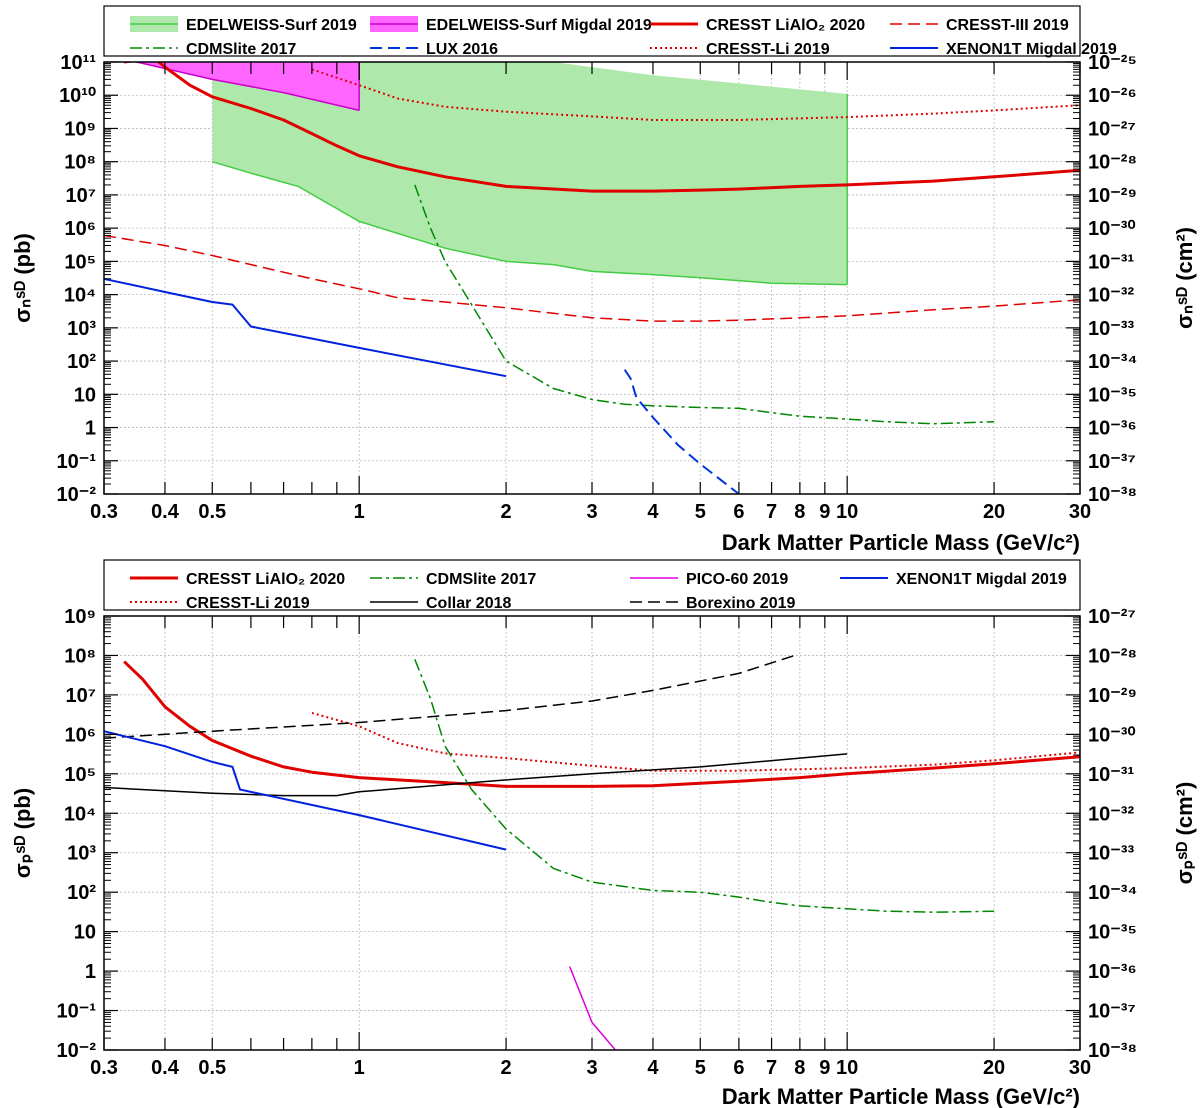 This screenshot has width=1200, height=1108. I want to click on legend-entry: EDELWEISS-Surf 2019, so click(243, 25).